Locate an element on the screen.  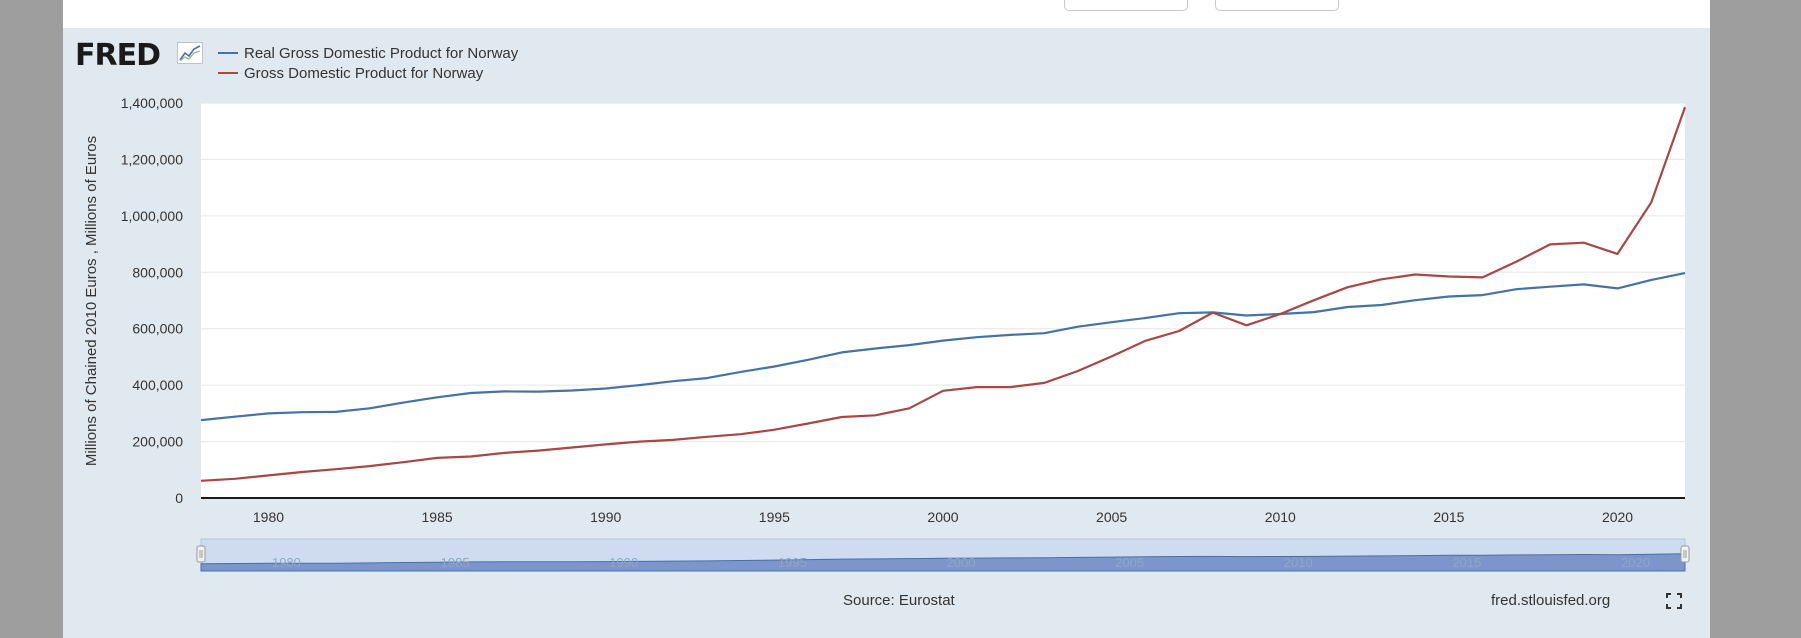
navigator-tick-label: 1990 is located at coordinates (623, 562).